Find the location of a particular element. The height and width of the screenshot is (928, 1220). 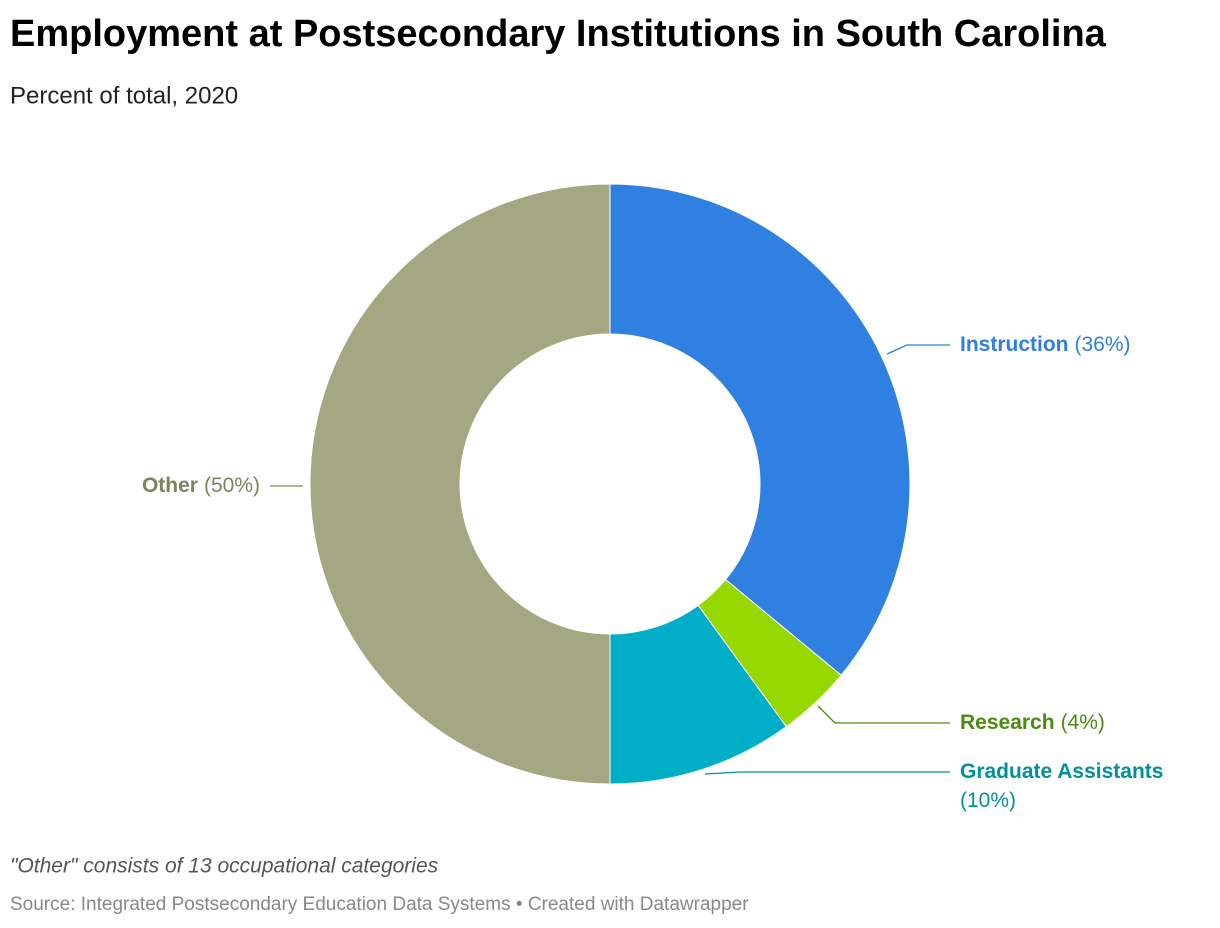

slice-label: Other (50%) is located at coordinates (201, 485).